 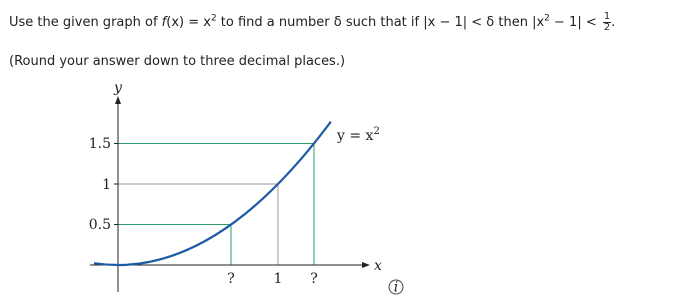 I want to click on info-icon, so click(x=396, y=287).